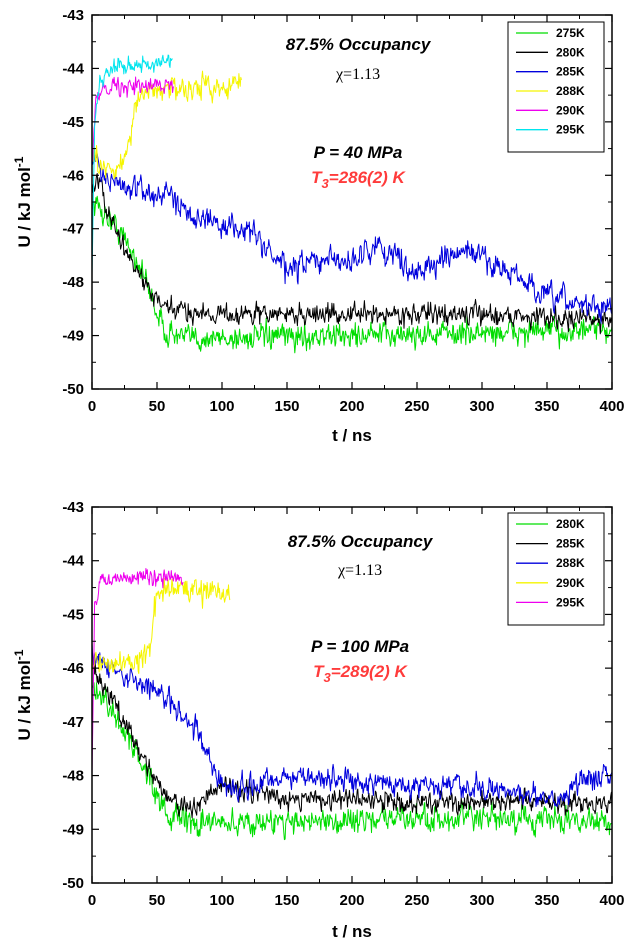 This screenshot has width=640, height=949. I want to click on pressure-annotation: P = 100 MPa, so click(360, 646).